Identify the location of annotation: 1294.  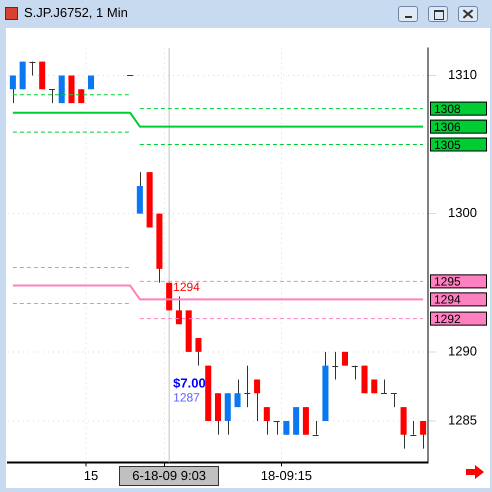
(186, 287).